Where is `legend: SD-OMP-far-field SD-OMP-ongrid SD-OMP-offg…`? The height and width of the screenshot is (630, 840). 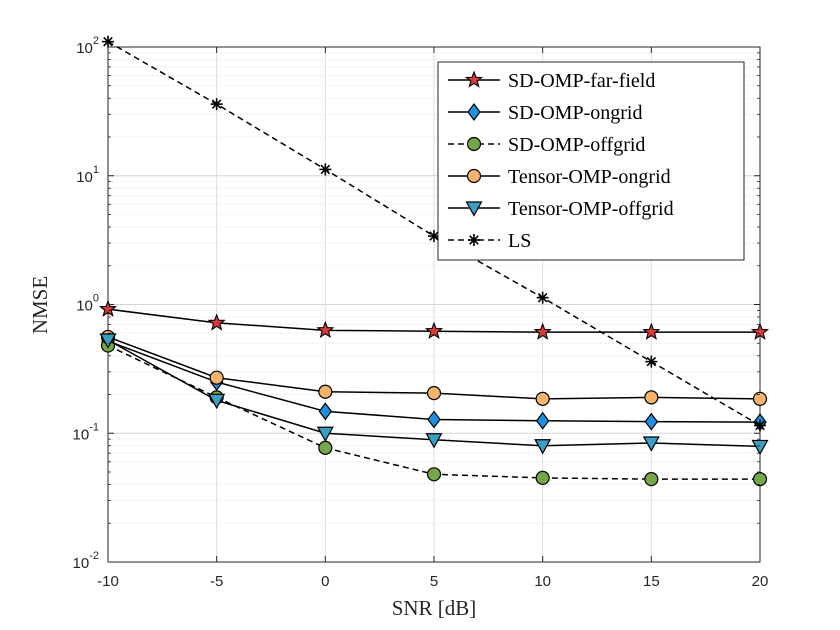
legend: SD-OMP-far-field SD-OMP-ongrid SD-OMP-offg… is located at coordinates (591, 161).